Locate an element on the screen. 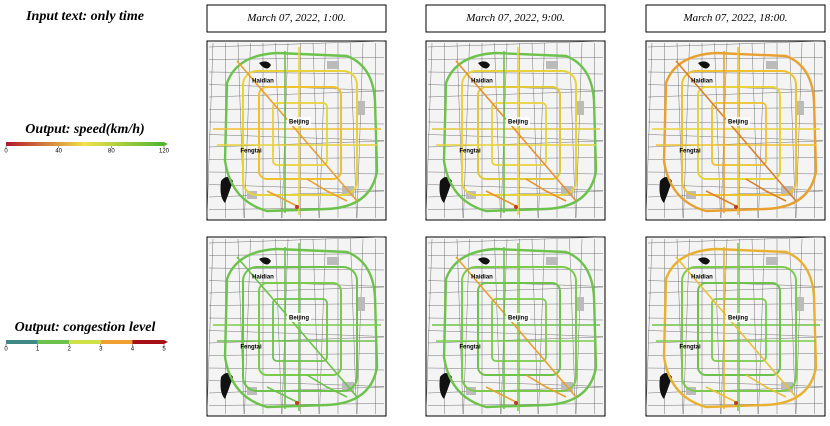 This screenshot has width=830, height=426. column-header: March 07, 2022, 1:00. is located at coordinates (296, 18).